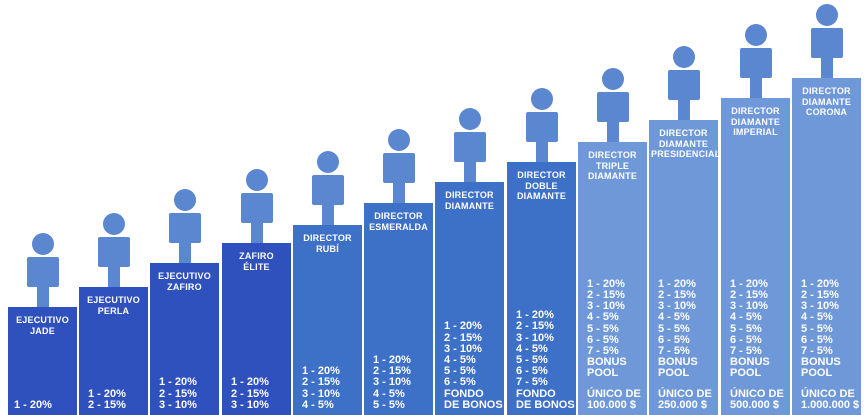 This screenshot has height=415, width=867. I want to click on rank-details: 1 - 20% 2 - 15% 3 - 10%, so click(188, 394).